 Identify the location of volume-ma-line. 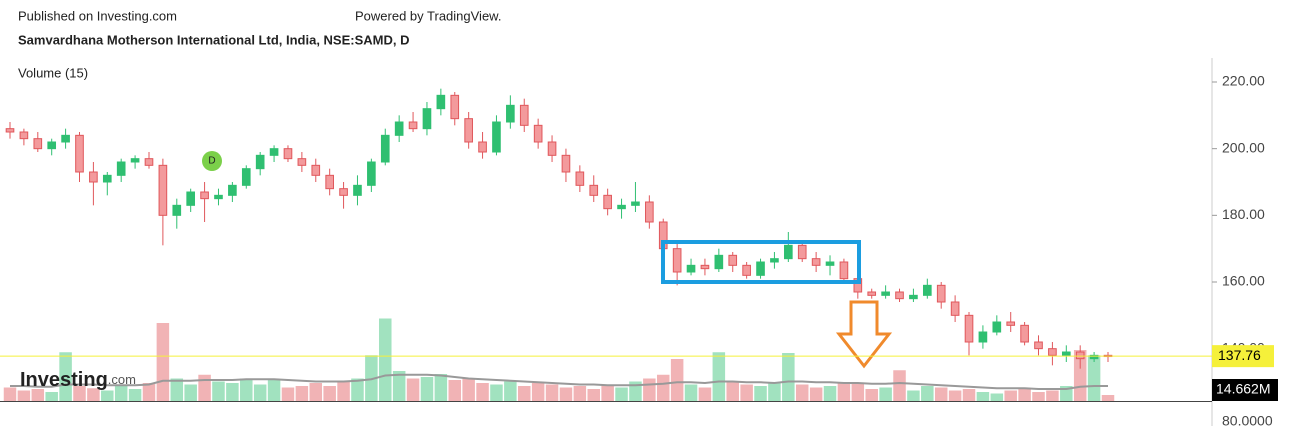
(559, 381).